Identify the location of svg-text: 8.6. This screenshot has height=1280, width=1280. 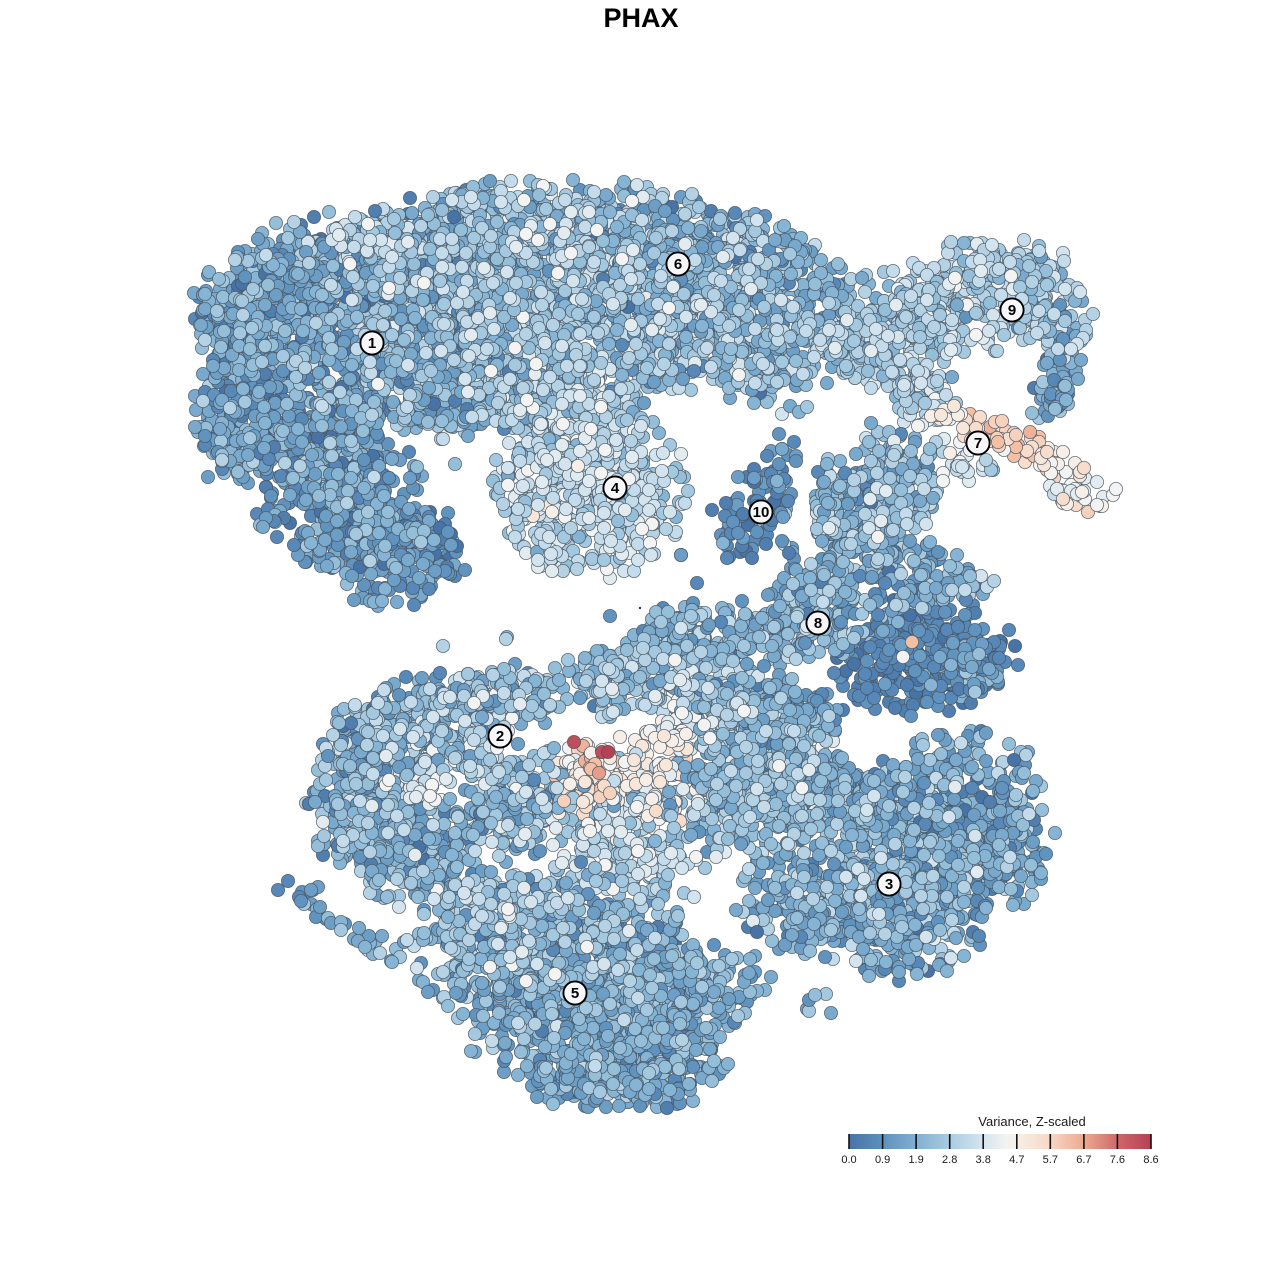
(1150, 1160).